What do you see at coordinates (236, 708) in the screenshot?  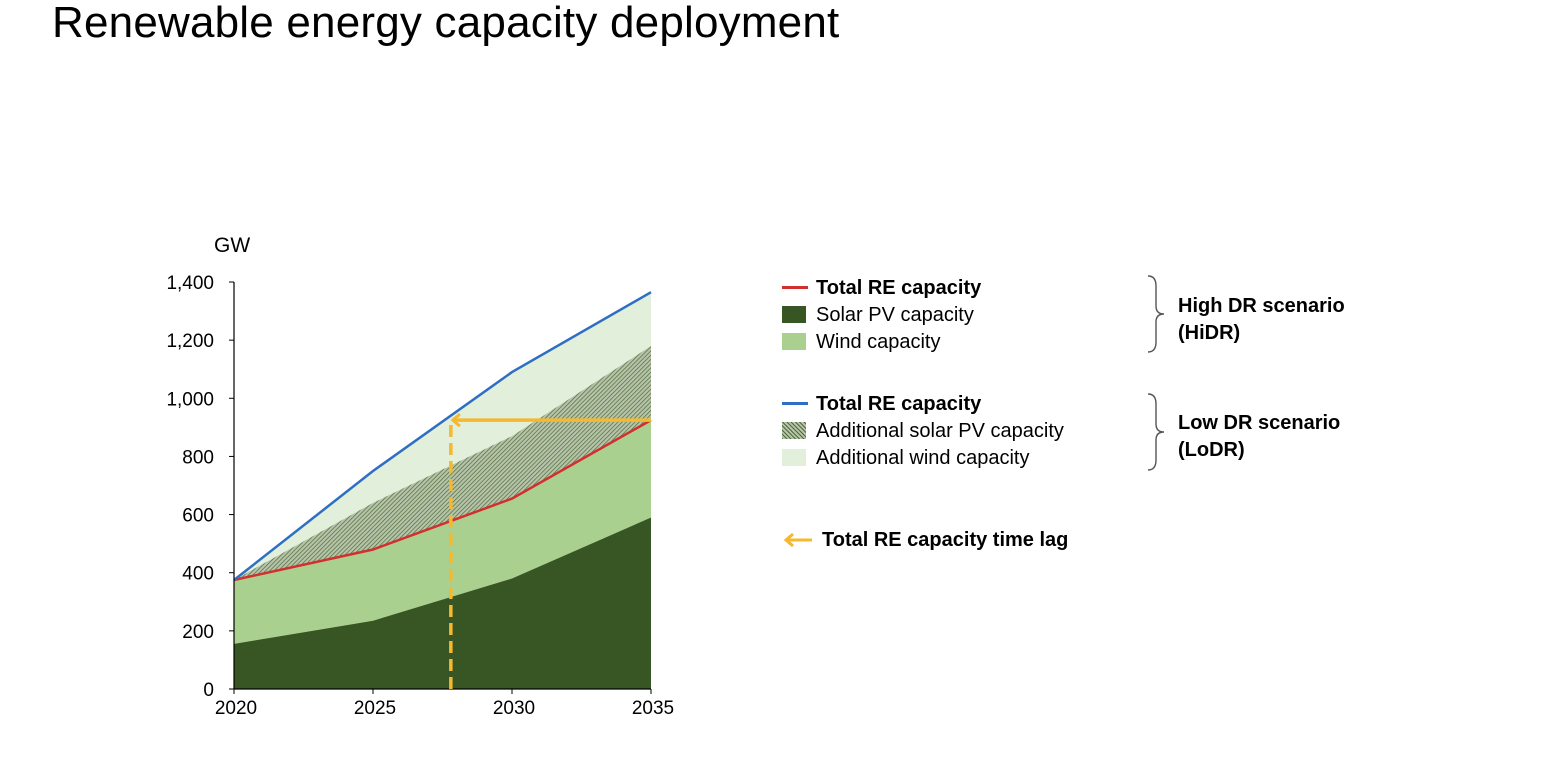 I see `x-tick-label: 2020` at bounding box center [236, 708].